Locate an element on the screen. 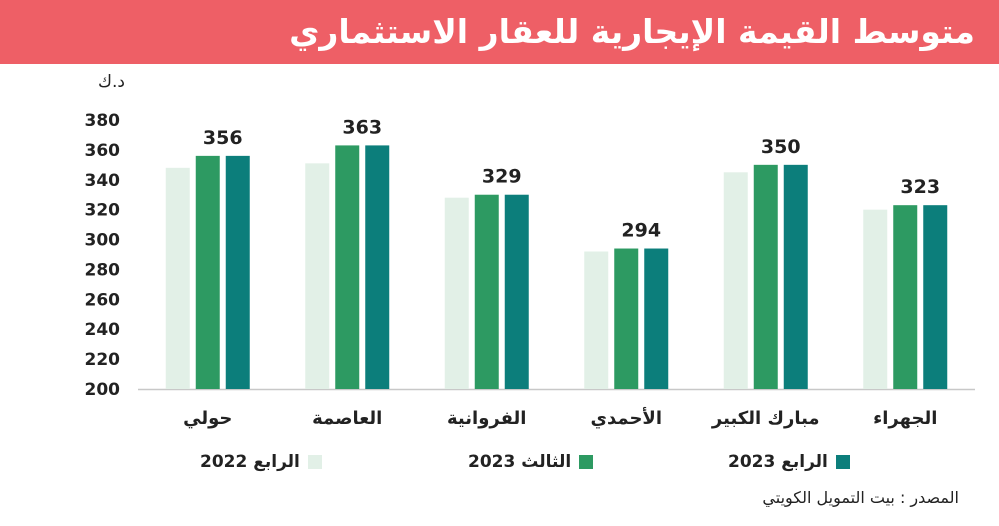 The width and height of the screenshot is (999, 526). y-tick-label: 340 is located at coordinates (103, 181).